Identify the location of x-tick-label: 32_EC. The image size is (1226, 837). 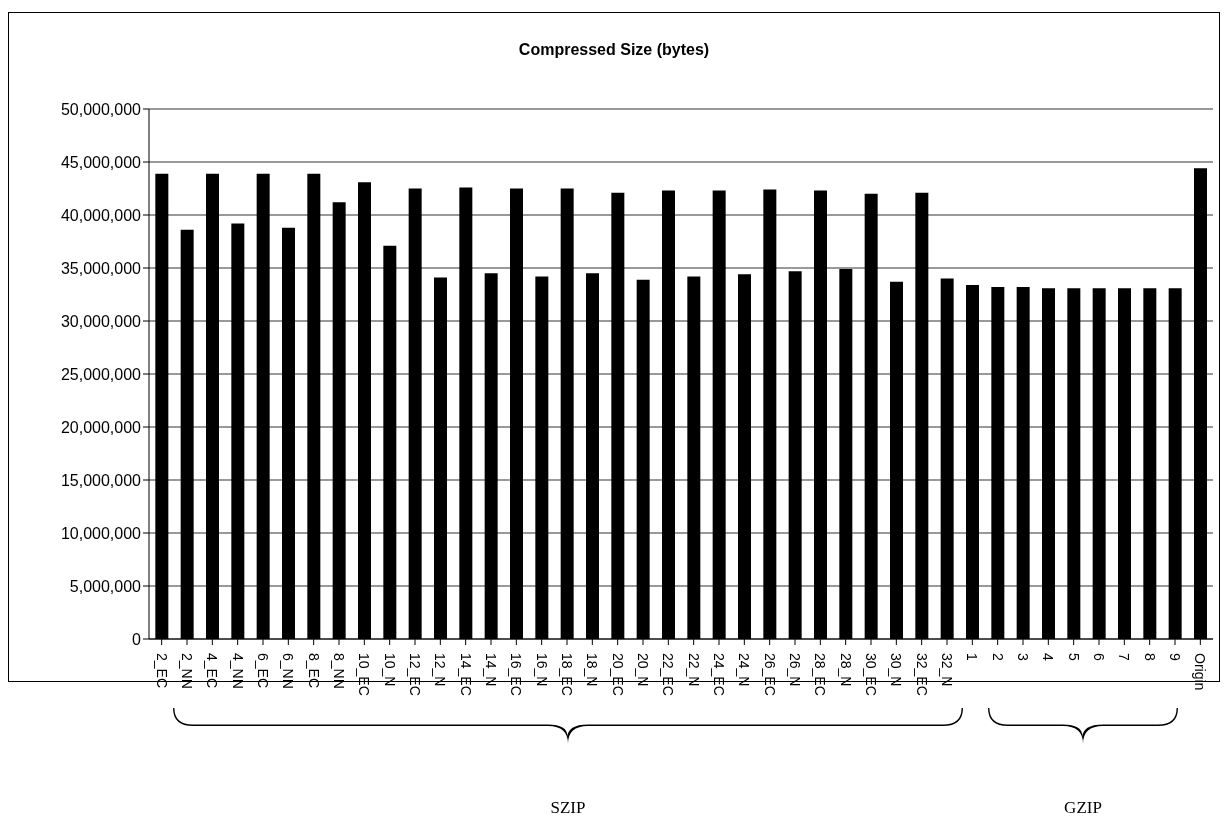
(921, 674).